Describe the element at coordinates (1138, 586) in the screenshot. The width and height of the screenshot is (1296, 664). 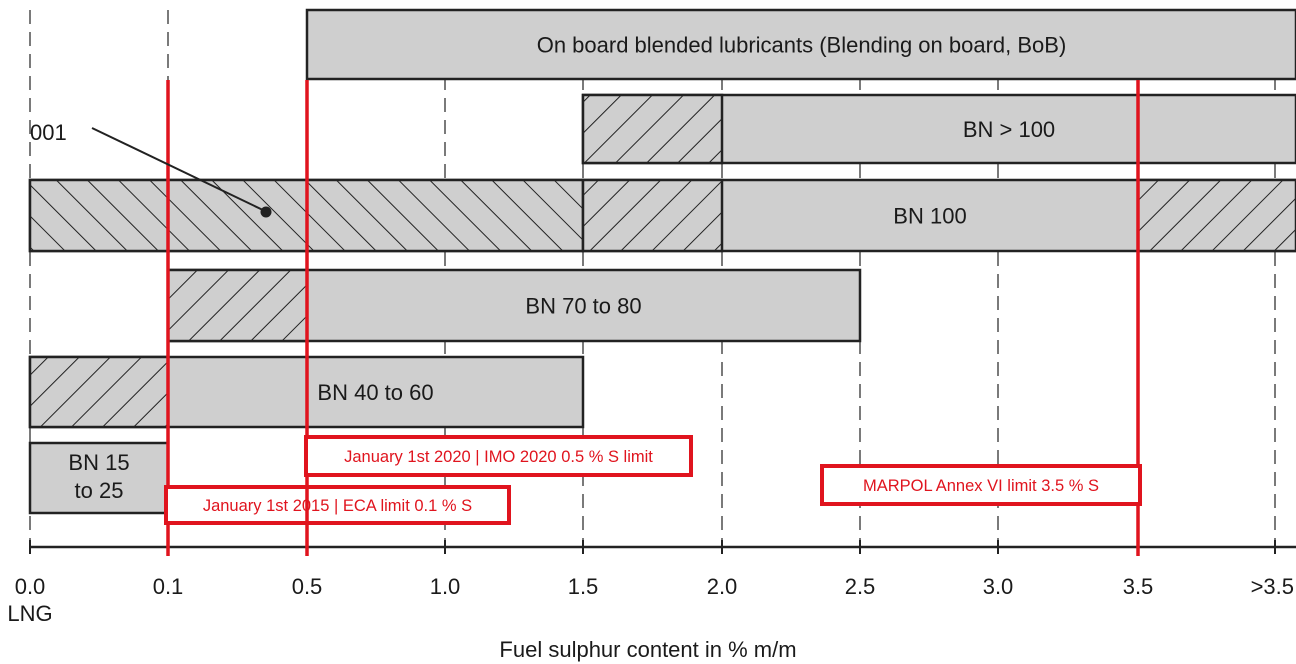
I see `x-tick-label-3-5: 3.5` at that location.